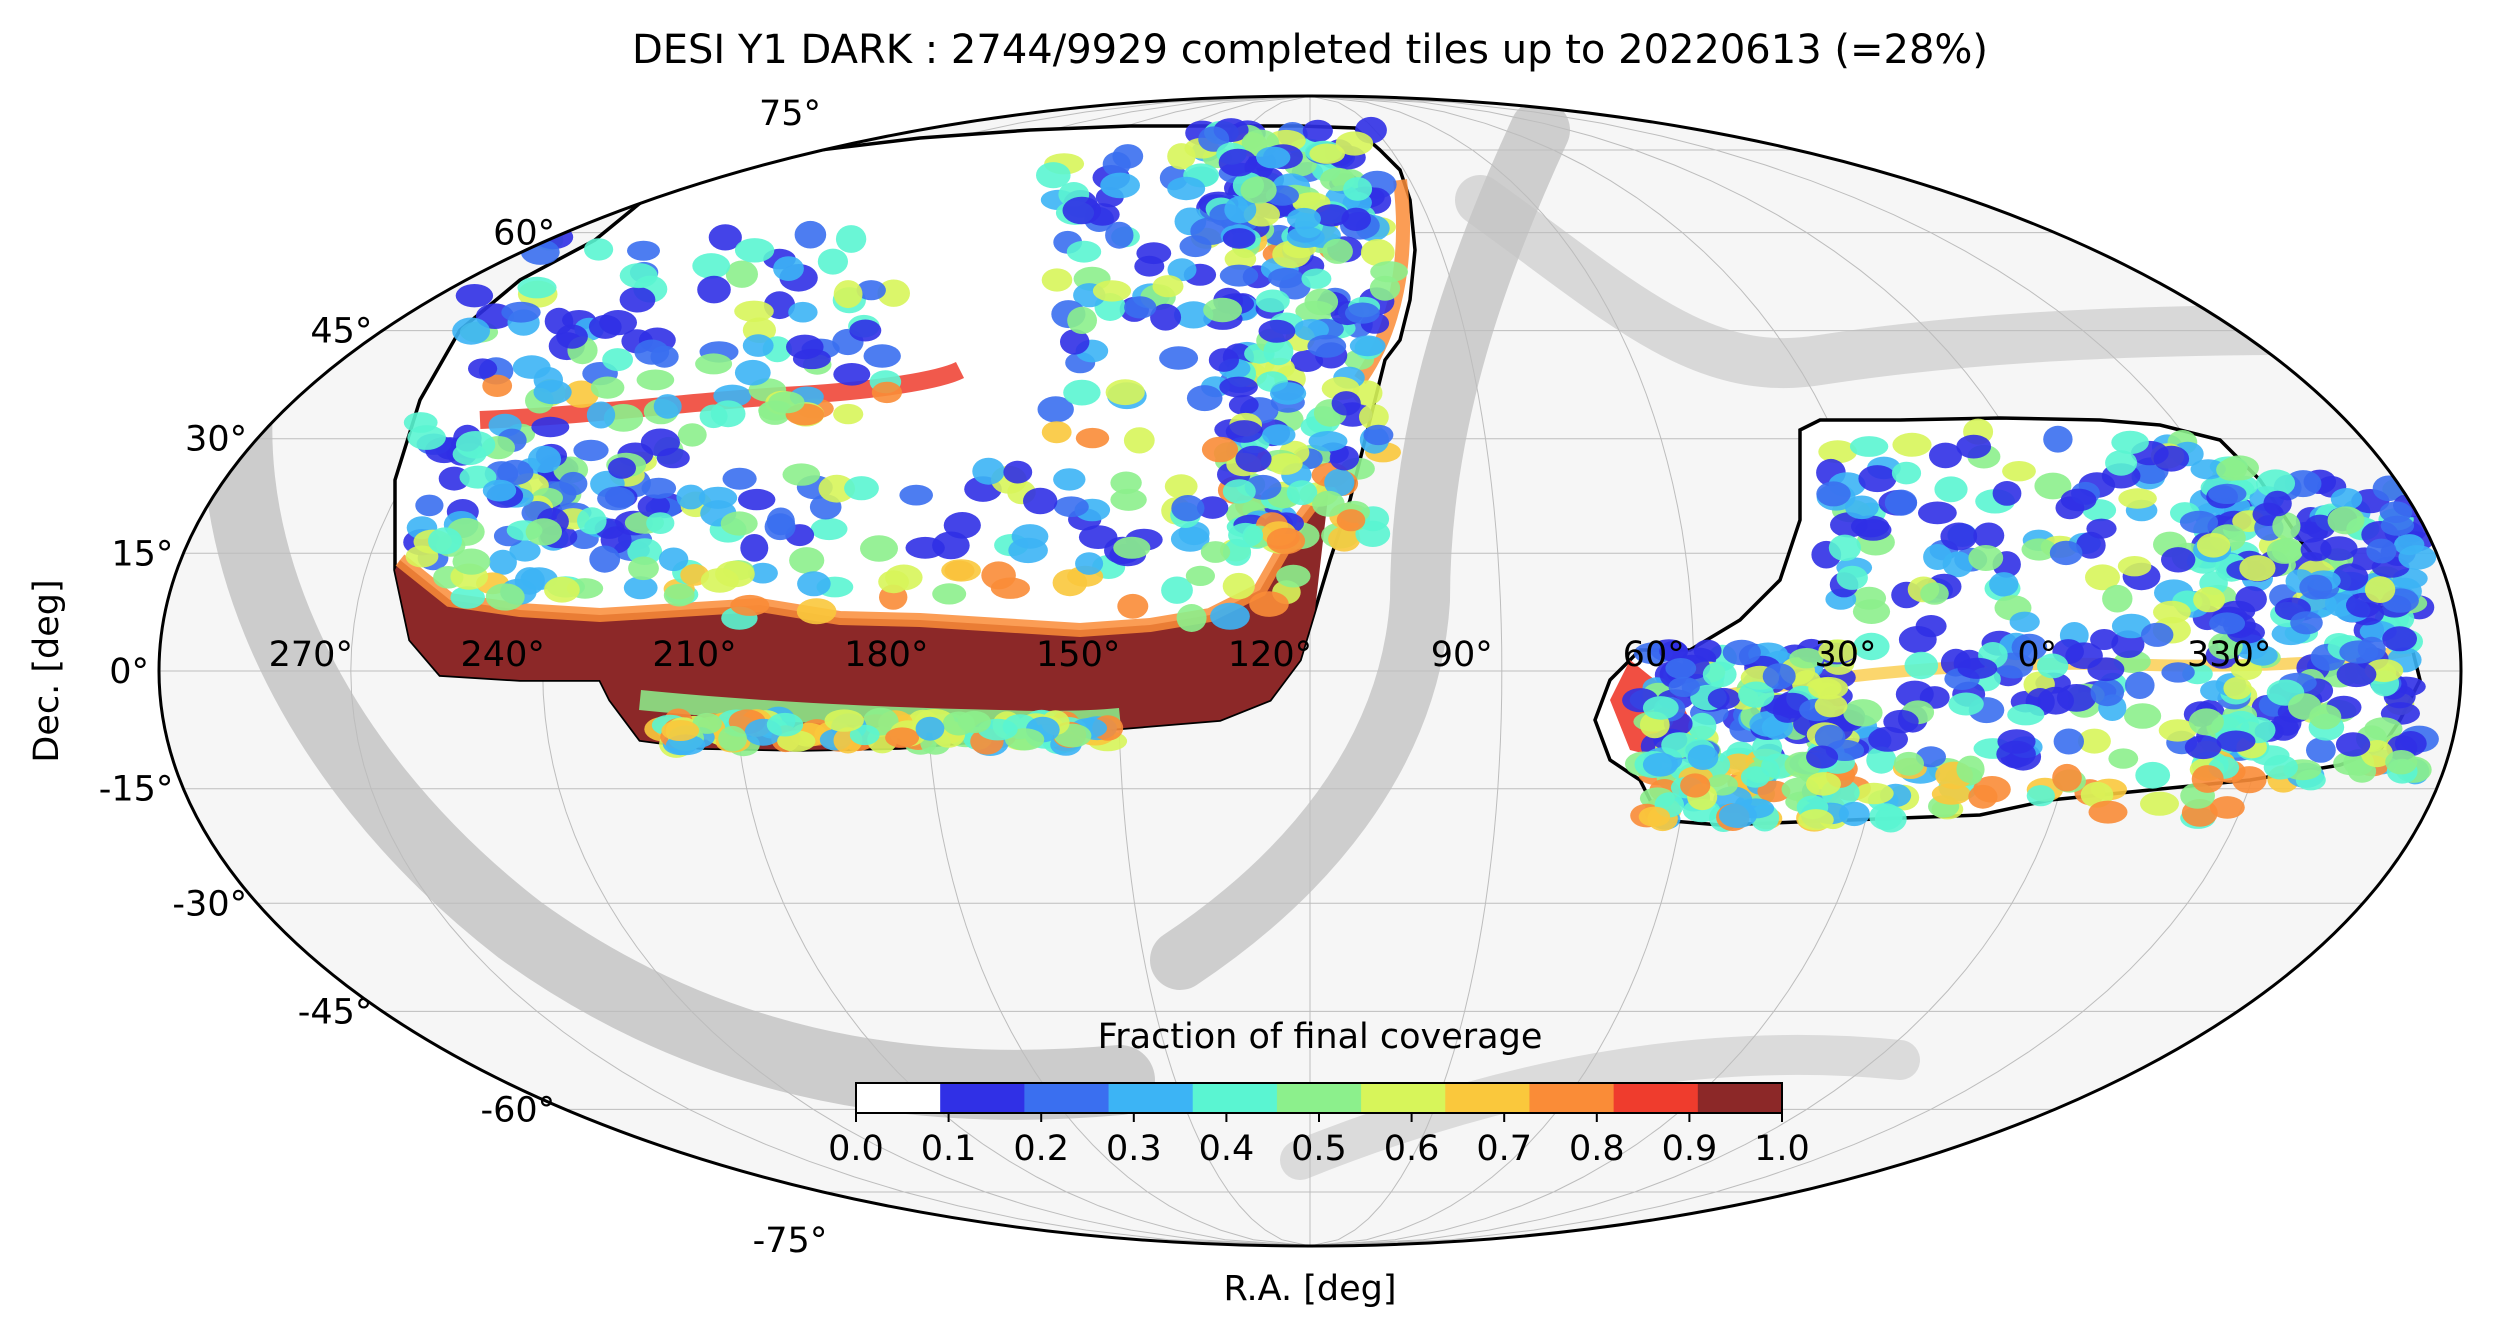 The image size is (2499, 1334). Describe the element at coordinates (1597, 1149) in the screenshot. I see `colorbar-tick-label: 0.8` at that location.